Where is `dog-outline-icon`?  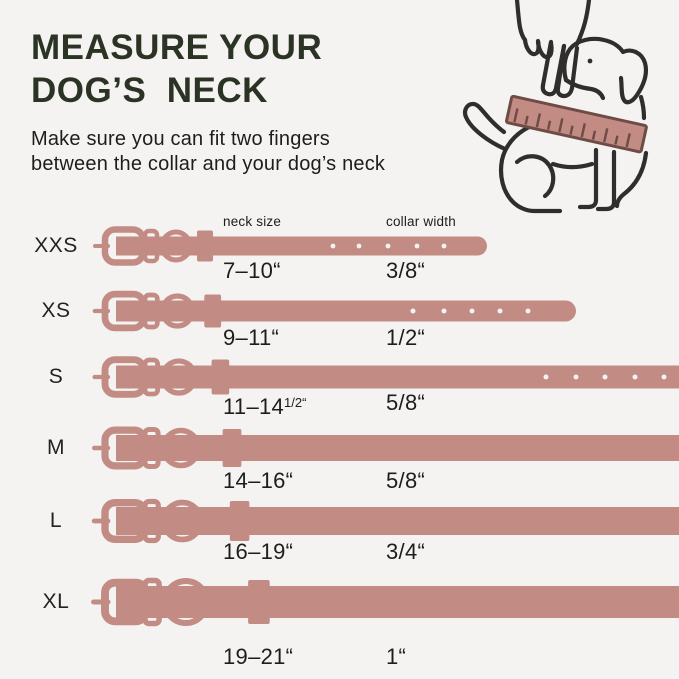 dog-outline-icon is located at coordinates (555, 125).